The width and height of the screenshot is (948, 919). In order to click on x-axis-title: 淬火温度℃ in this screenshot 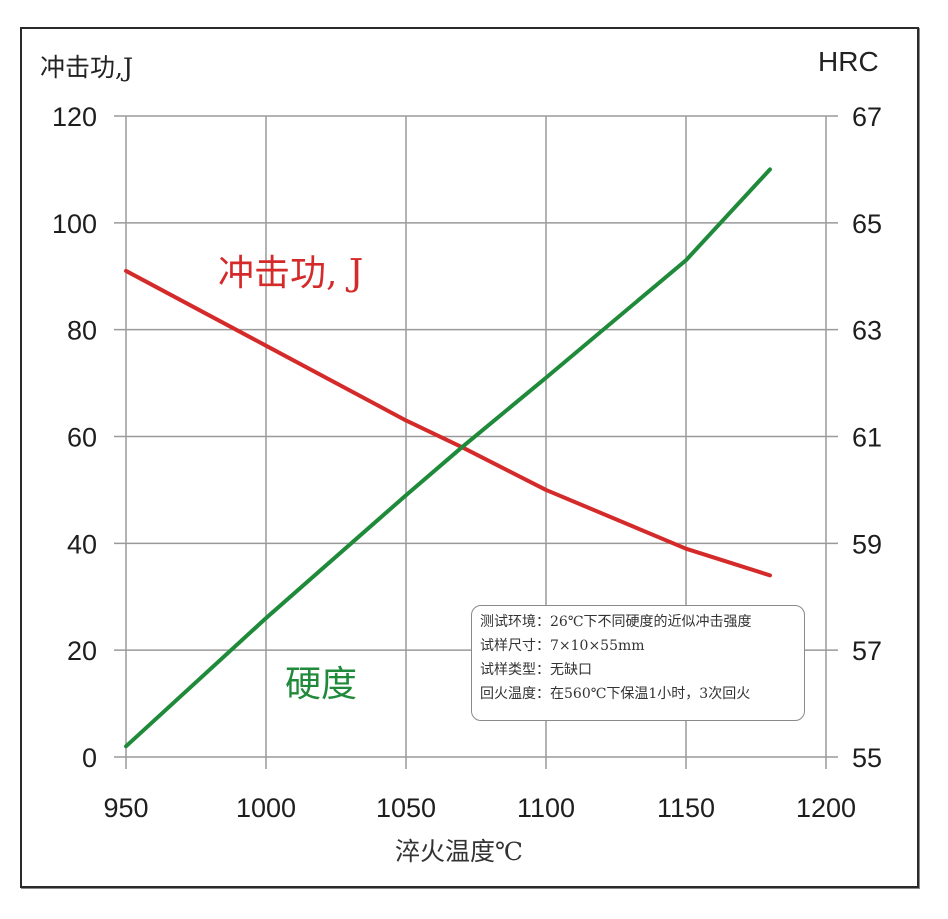, I will do `click(459, 851)`.